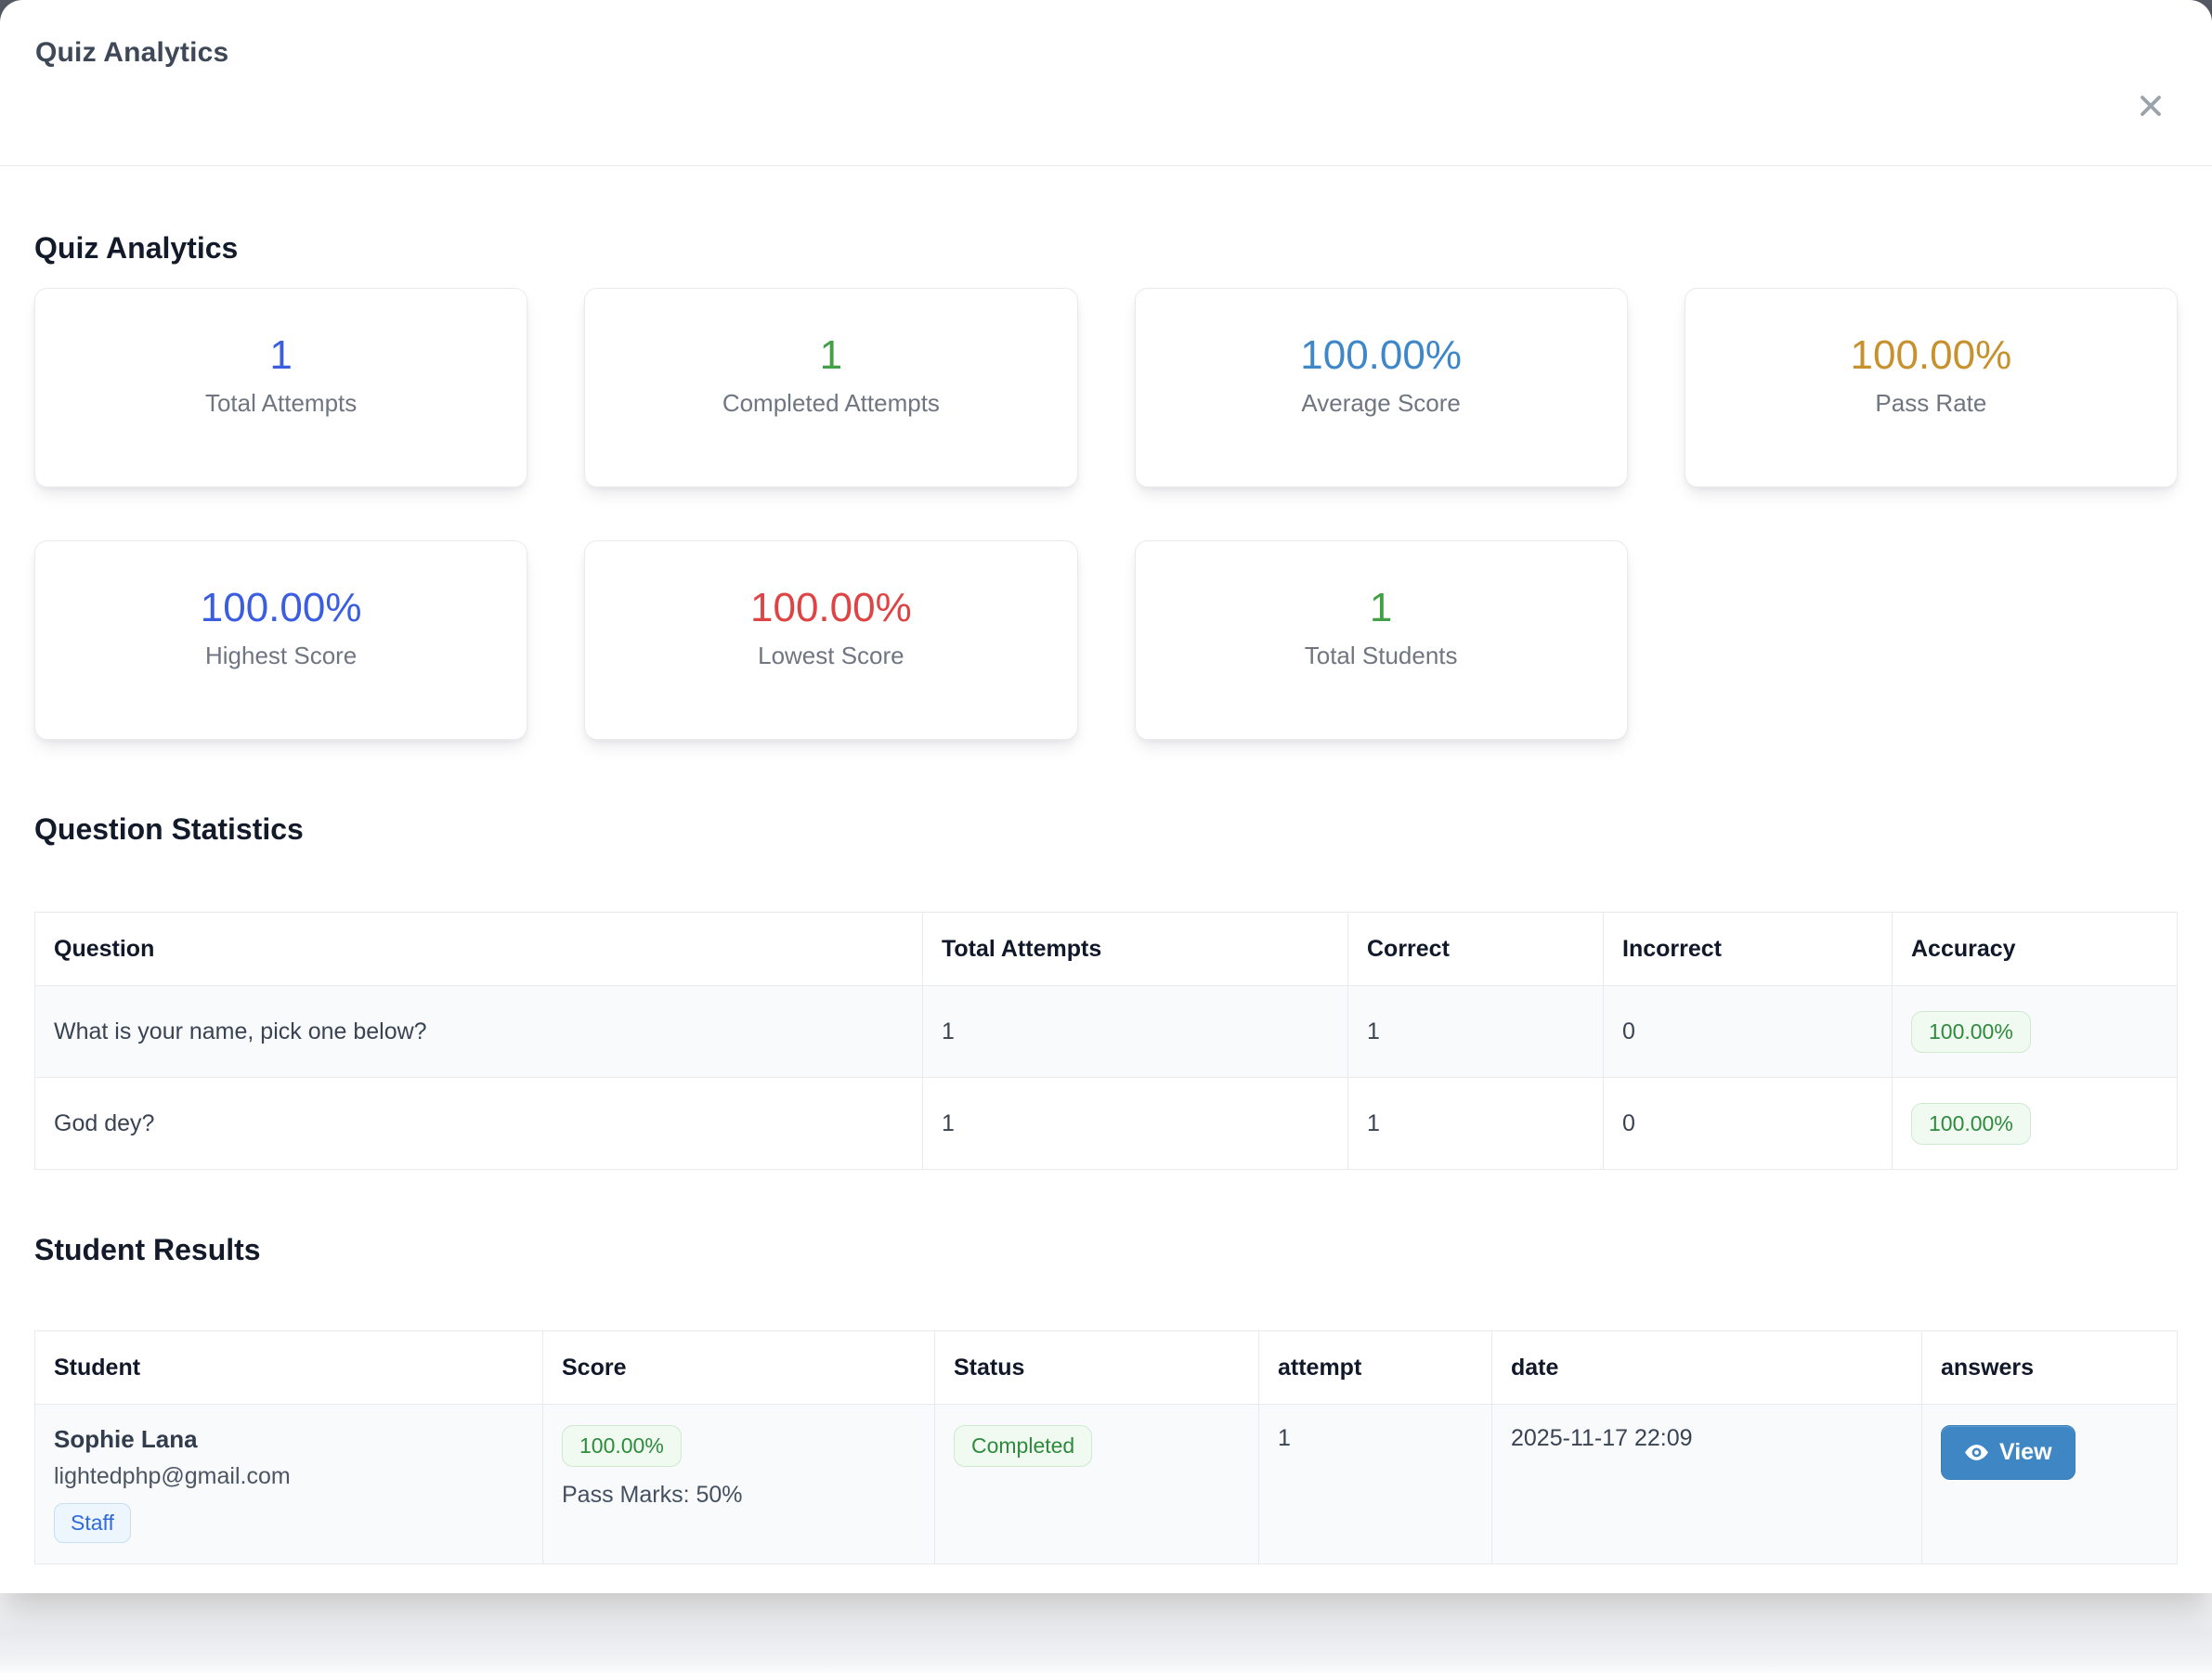 This screenshot has width=2212, height=1673. Describe the element at coordinates (652, 1495) in the screenshot. I see `pass-marks-text: Pass Marks: 50%` at that location.